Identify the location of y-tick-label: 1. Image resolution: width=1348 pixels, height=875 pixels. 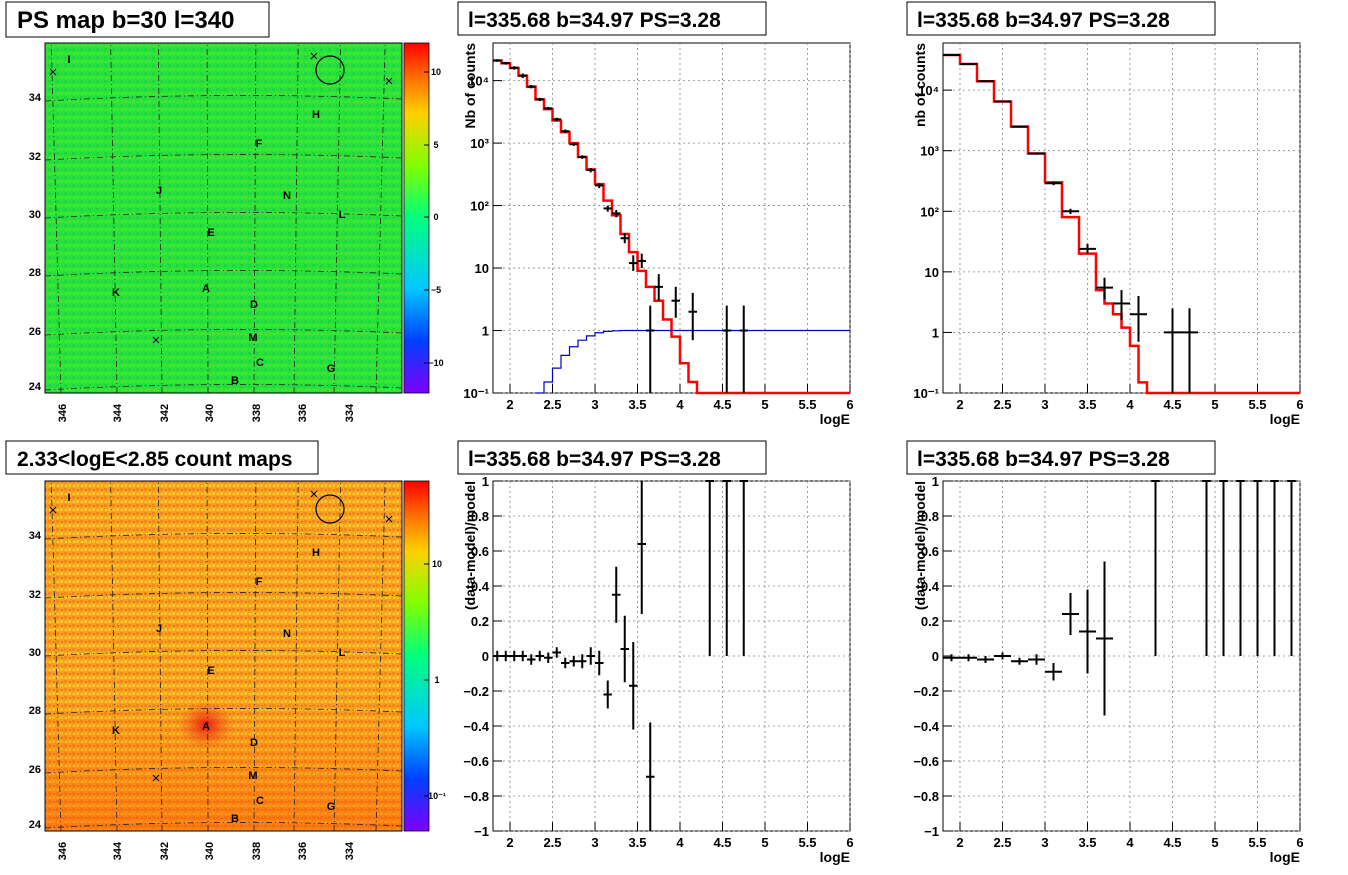
(485, 481).